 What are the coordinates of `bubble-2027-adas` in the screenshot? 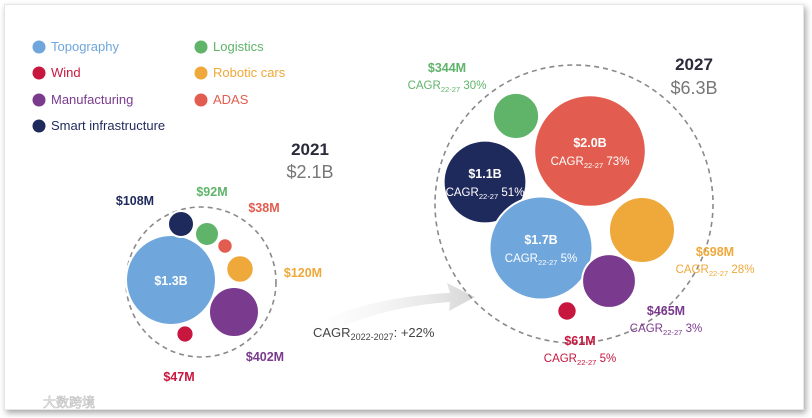 It's located at (590, 151).